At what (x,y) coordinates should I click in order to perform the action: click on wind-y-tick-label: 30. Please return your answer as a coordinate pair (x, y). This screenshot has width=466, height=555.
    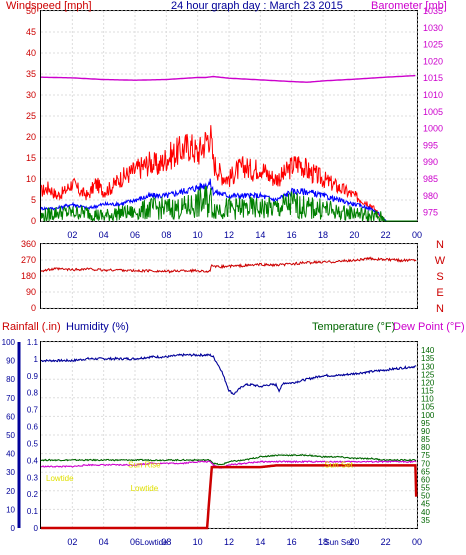
    Looking at the image, I should click on (31, 95).